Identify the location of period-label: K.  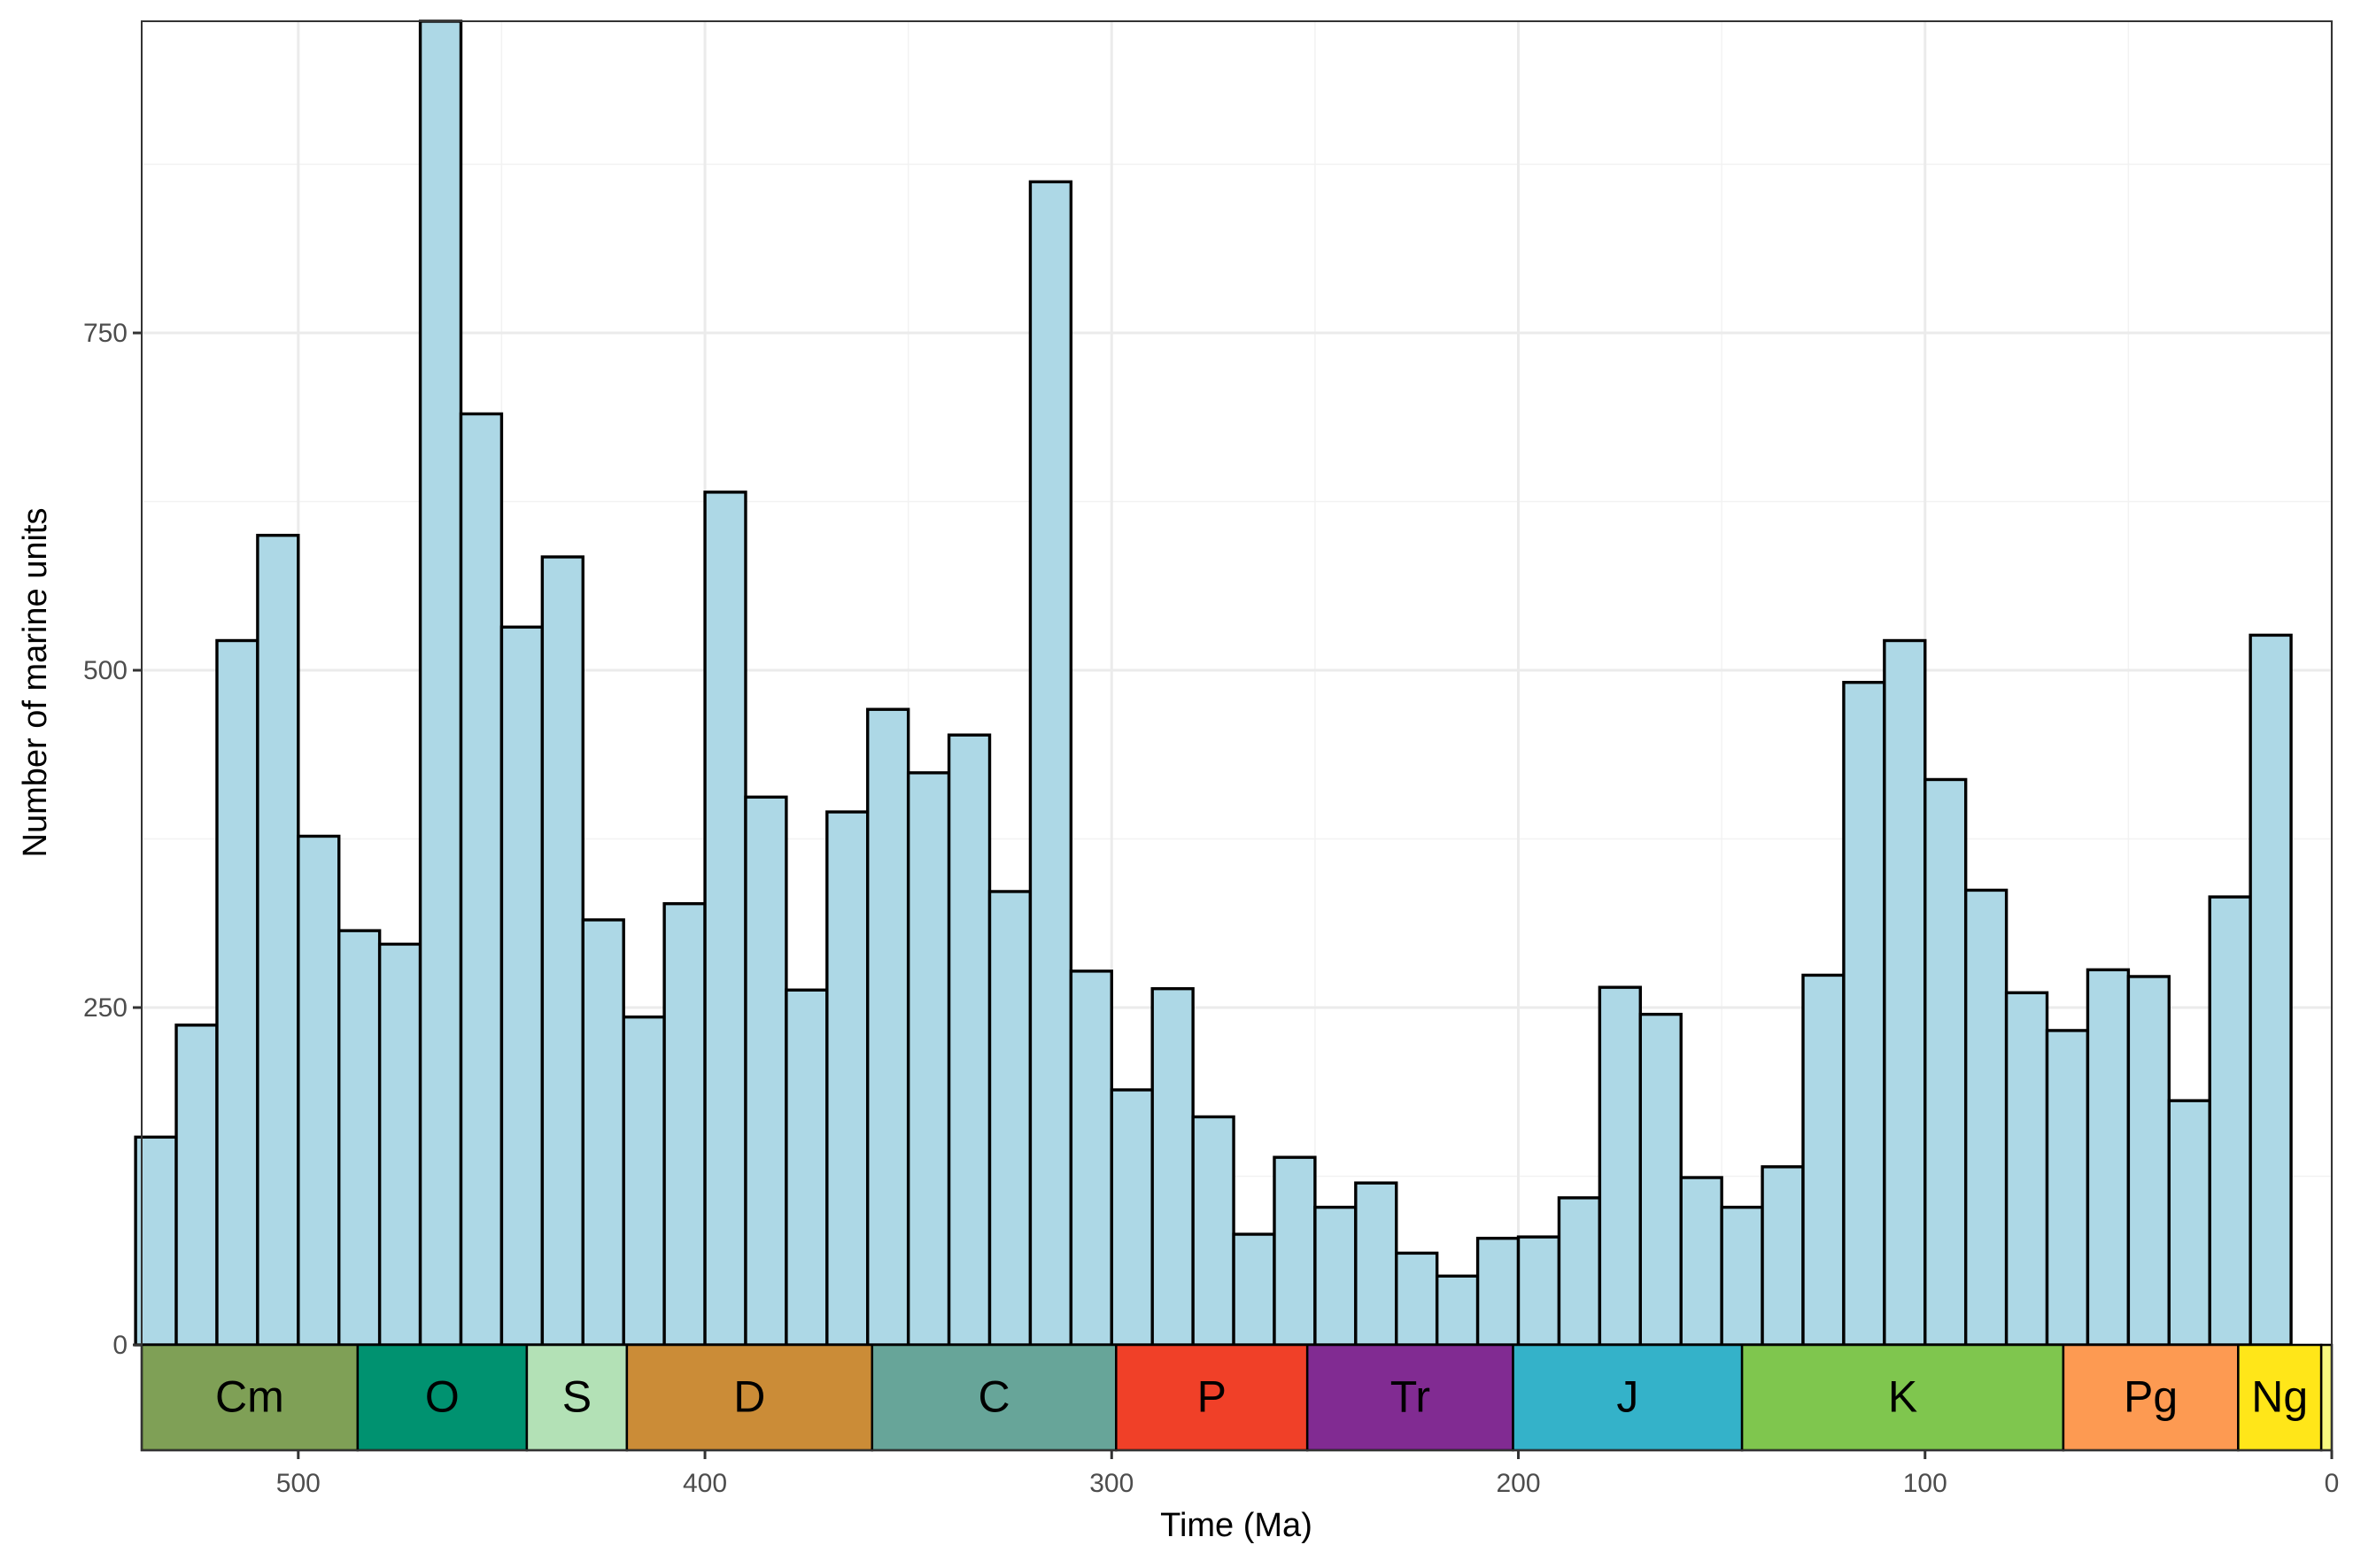
(1902, 1397).